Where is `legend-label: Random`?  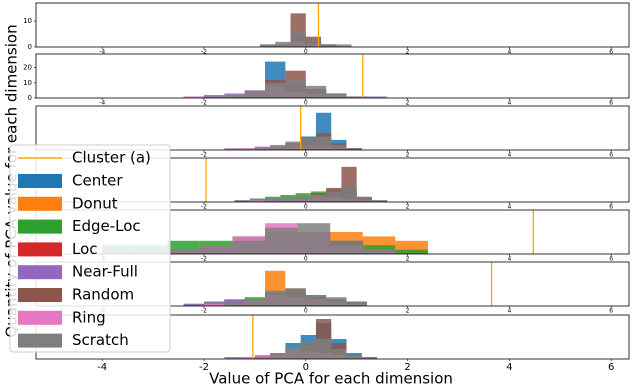
legend-label: Random is located at coordinates (103, 295).